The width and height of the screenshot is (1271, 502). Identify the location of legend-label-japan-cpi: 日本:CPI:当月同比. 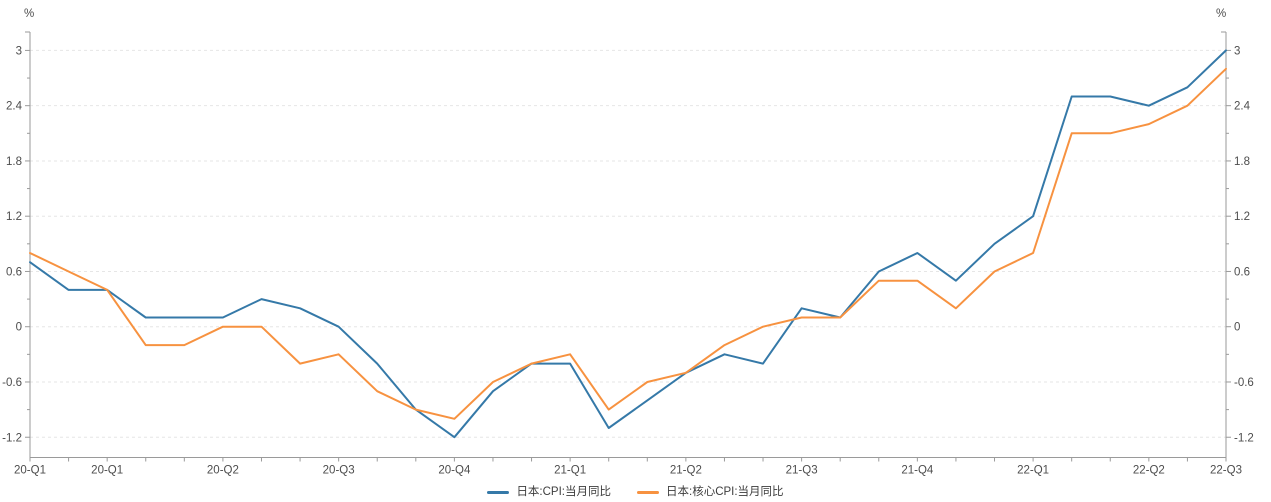
(563, 492).